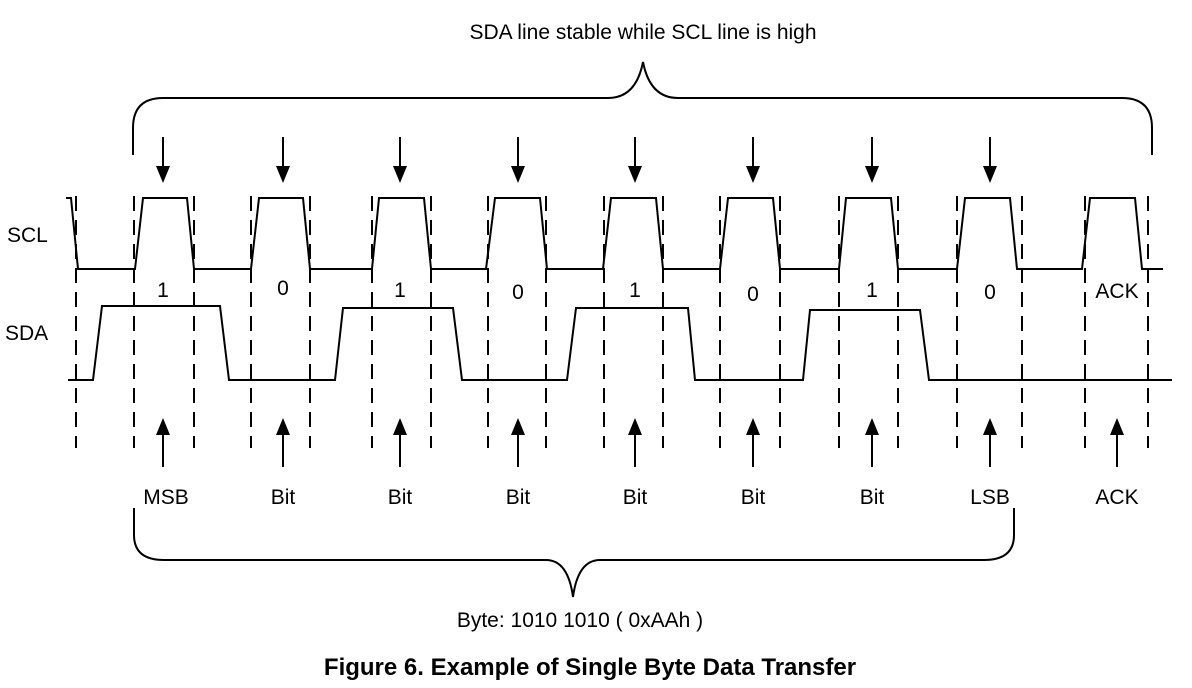 The image size is (1192, 688). Describe the element at coordinates (574, 553) in the screenshot. I see `bottom-brace` at that location.